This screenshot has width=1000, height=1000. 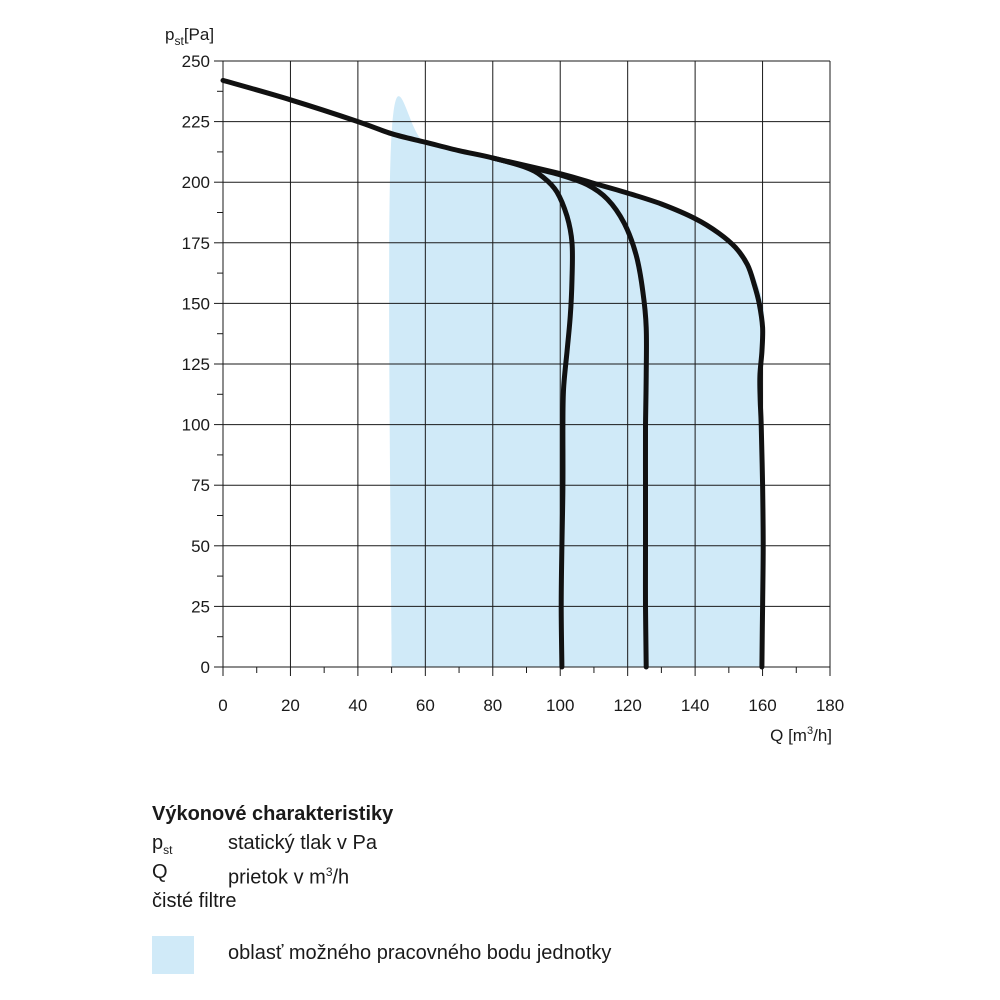 What do you see at coordinates (196, 425) in the screenshot?
I see `y-tick-label: 100` at bounding box center [196, 425].